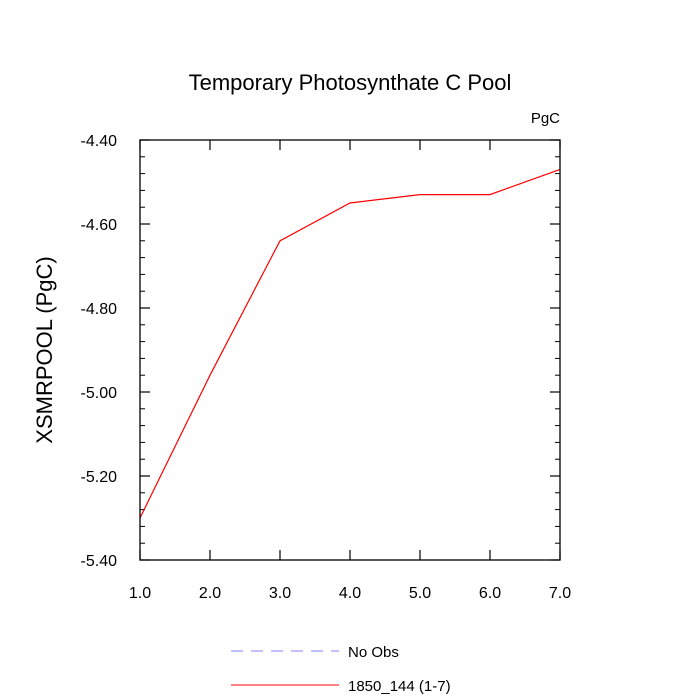  What do you see at coordinates (140, 593) in the screenshot?
I see `x-tick-label: 1.0` at bounding box center [140, 593].